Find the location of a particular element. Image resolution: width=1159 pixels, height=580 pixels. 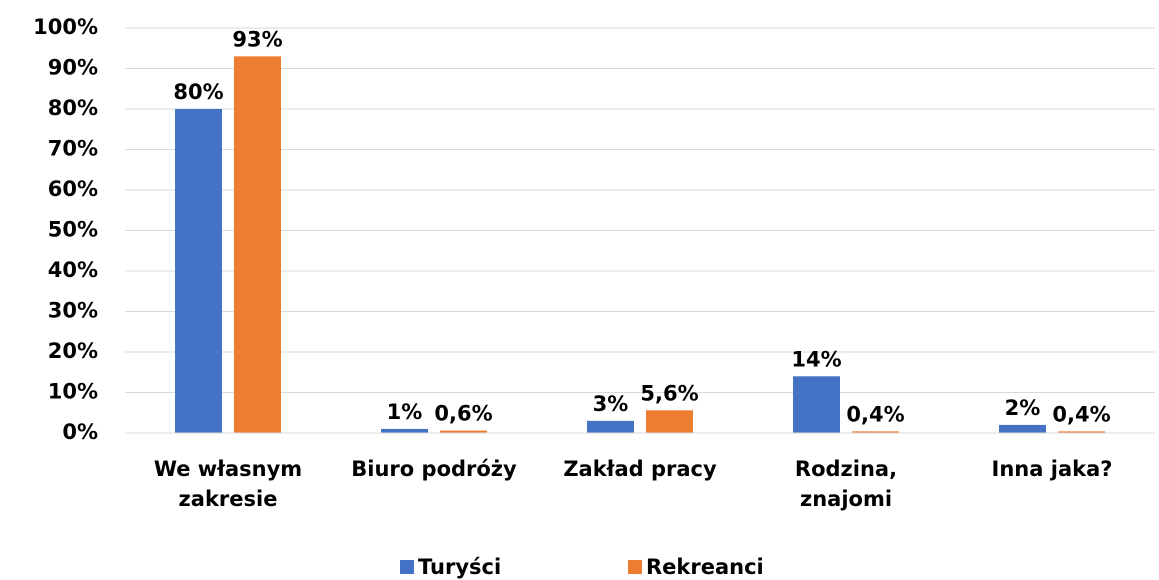

x-tick-label: We własnym zakresie is located at coordinates (228, 484).